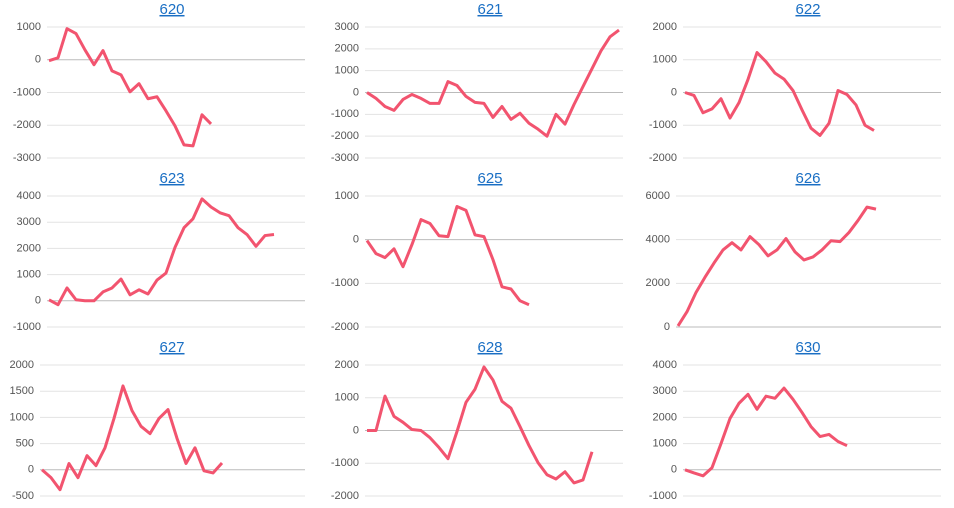 This screenshot has width=954, height=508. Describe the element at coordinates (171, 347) in the screenshot. I see `chart-title: 627` at that location.